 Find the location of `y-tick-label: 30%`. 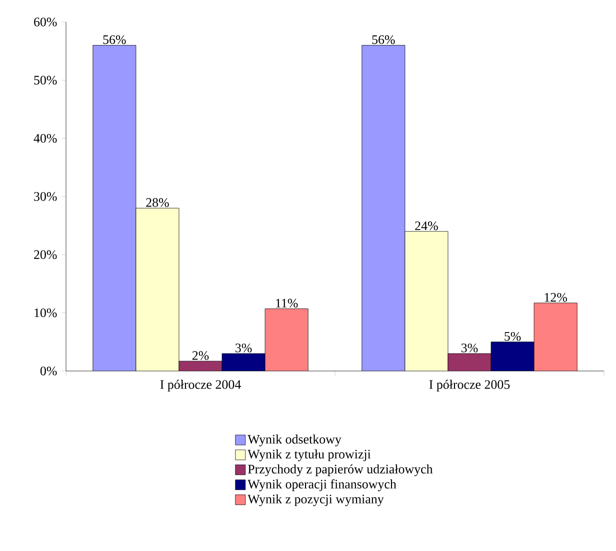

y-tick-label: 30% is located at coordinates (45, 196).